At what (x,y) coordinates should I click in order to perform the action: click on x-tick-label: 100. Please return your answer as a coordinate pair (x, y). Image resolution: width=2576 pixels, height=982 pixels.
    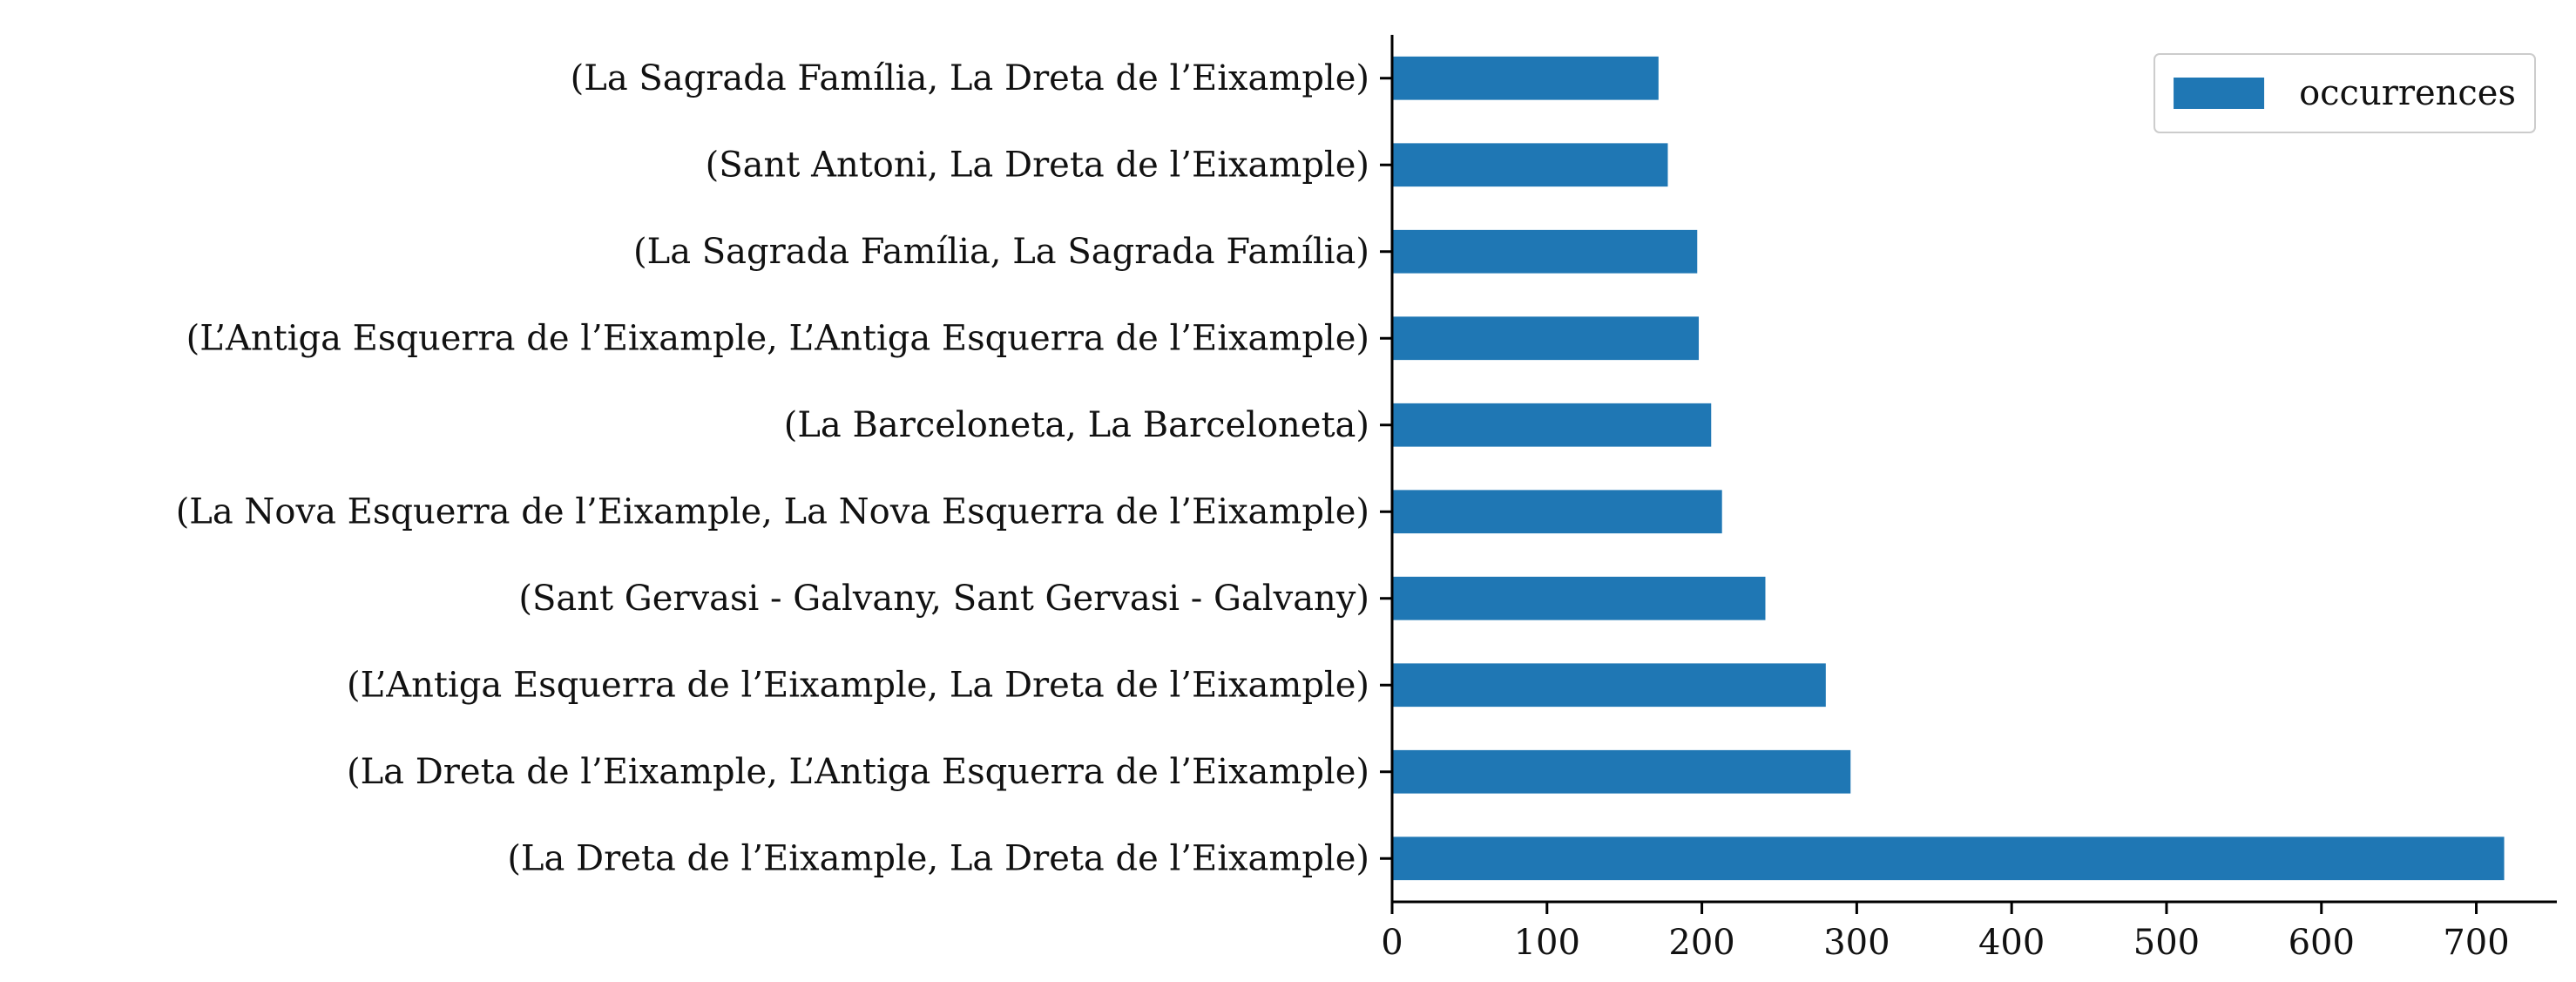
    Looking at the image, I should click on (1547, 943).